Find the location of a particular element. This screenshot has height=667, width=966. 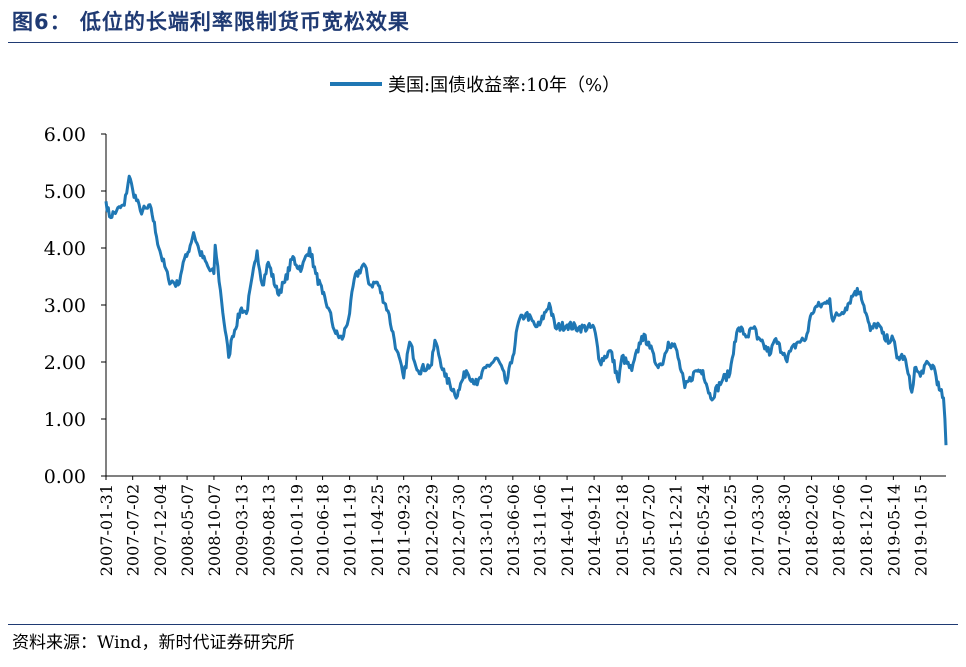

x-tick-label: 2008-10-07 is located at coordinates (214, 530).